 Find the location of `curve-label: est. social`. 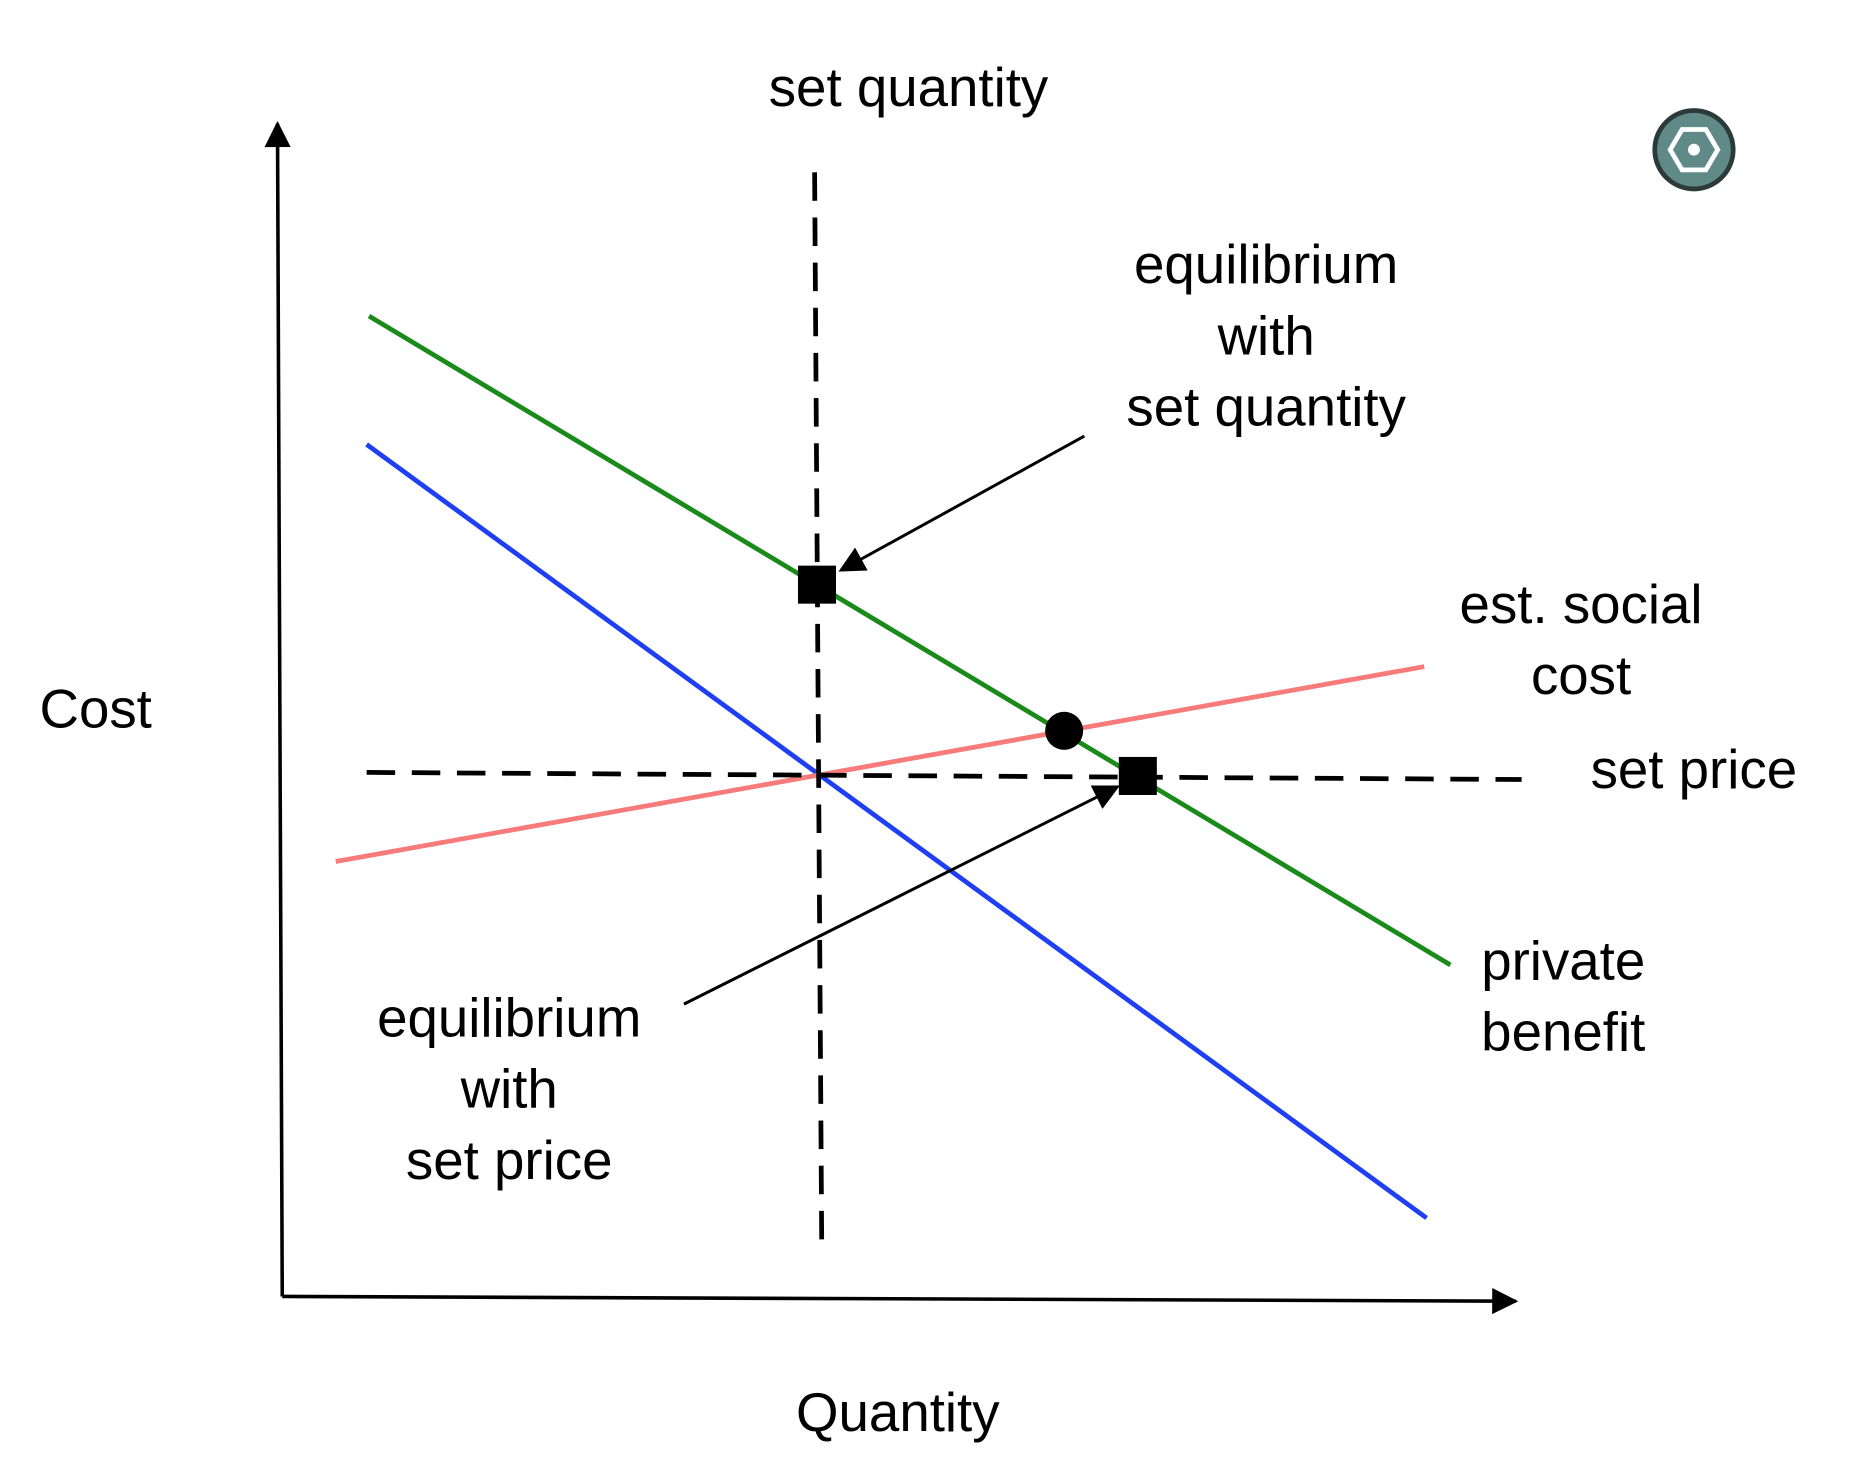

curve-label: est. social is located at coordinates (1581, 604).